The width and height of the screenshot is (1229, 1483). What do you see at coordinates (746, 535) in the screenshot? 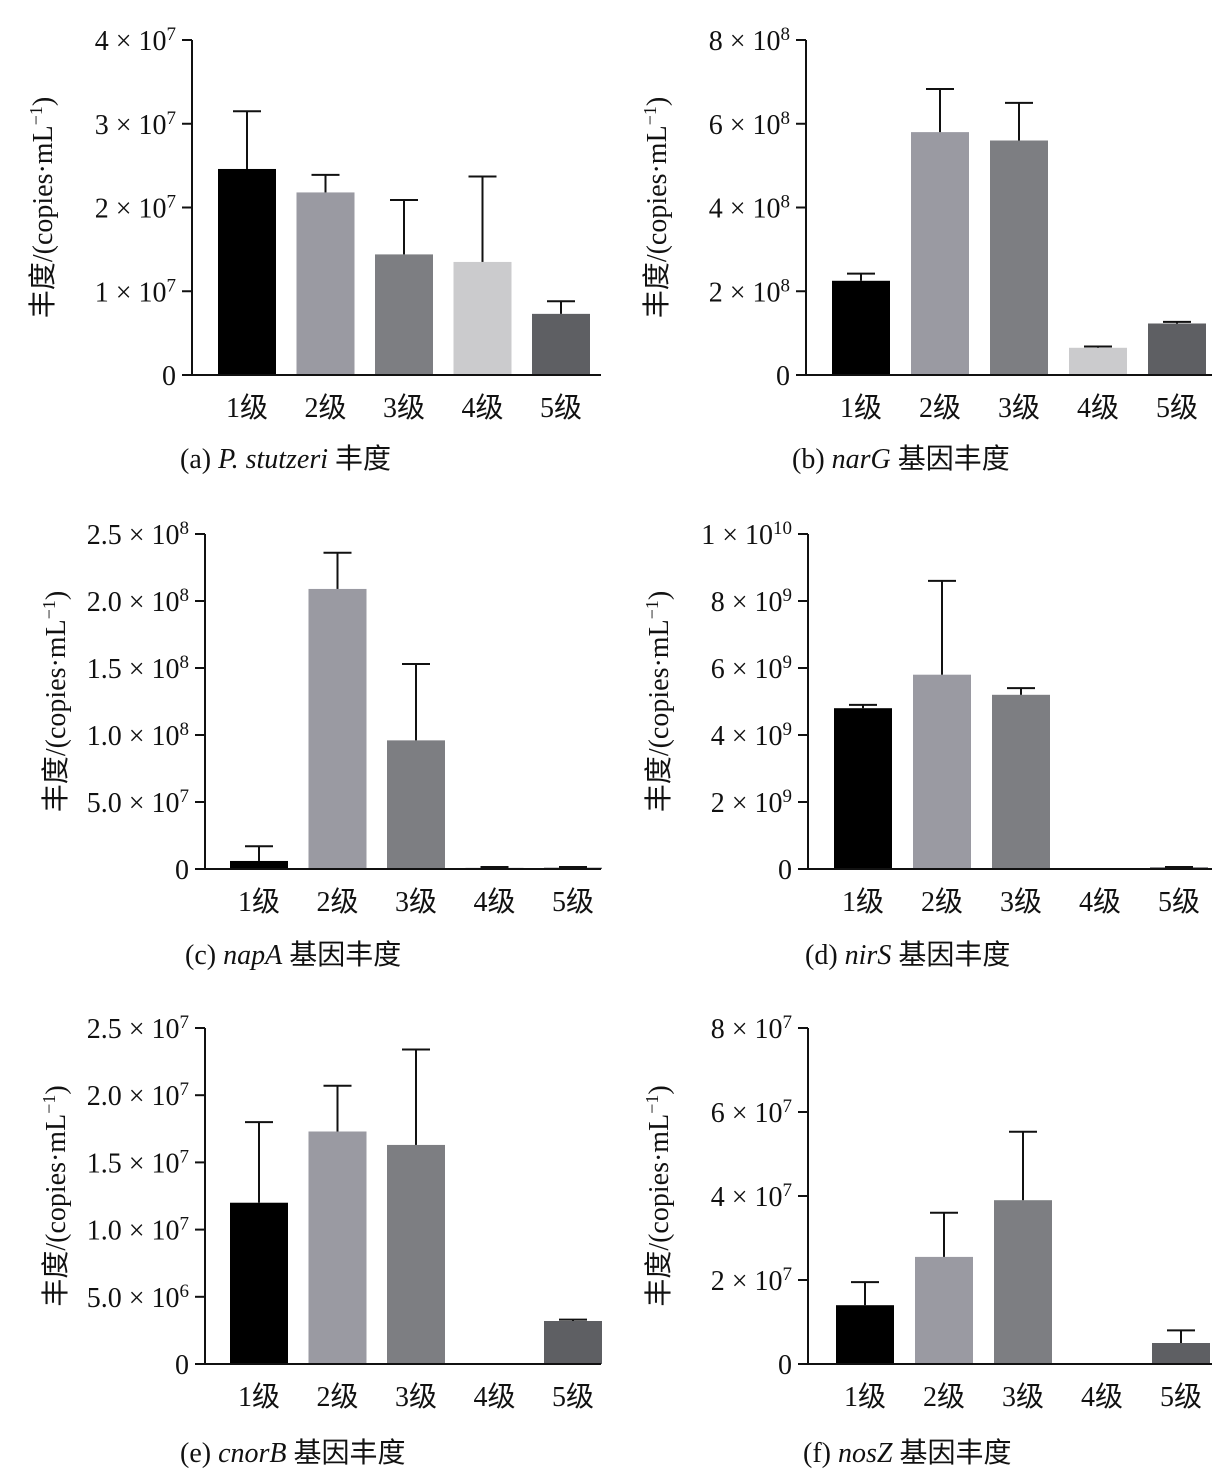
I see `y-tick-label: 1 × 10¹⁰` at bounding box center [746, 535].